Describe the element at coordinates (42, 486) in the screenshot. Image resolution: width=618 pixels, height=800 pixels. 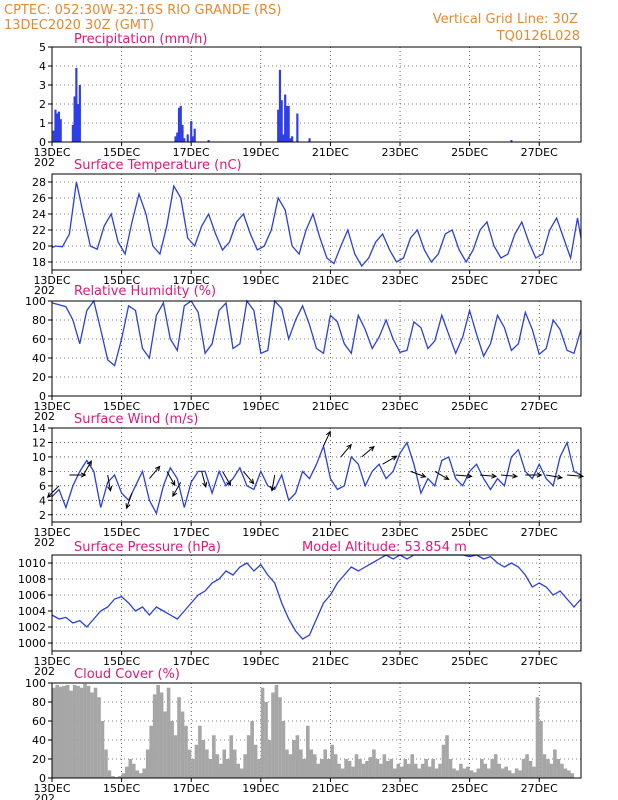
I see `y-tick-label: 6` at that location.